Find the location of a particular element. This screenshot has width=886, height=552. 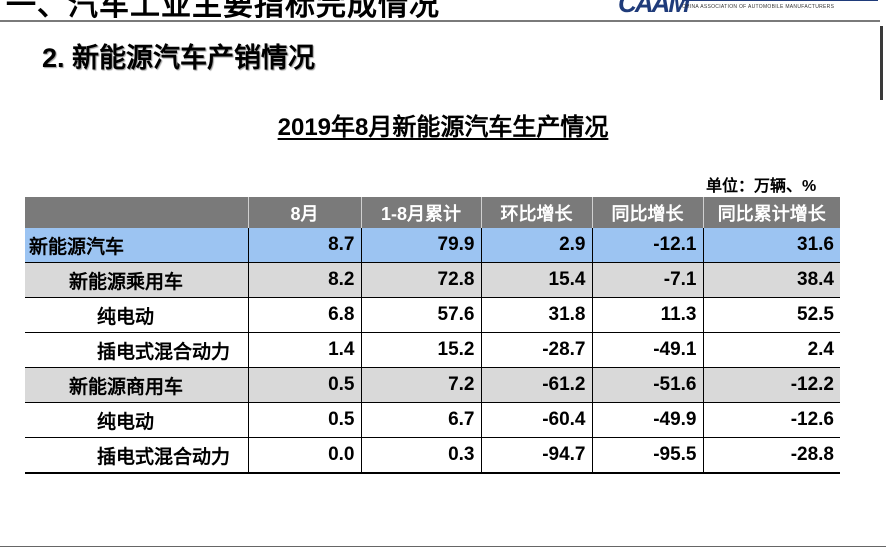

value-cell: 52.5 is located at coordinates (771, 315).